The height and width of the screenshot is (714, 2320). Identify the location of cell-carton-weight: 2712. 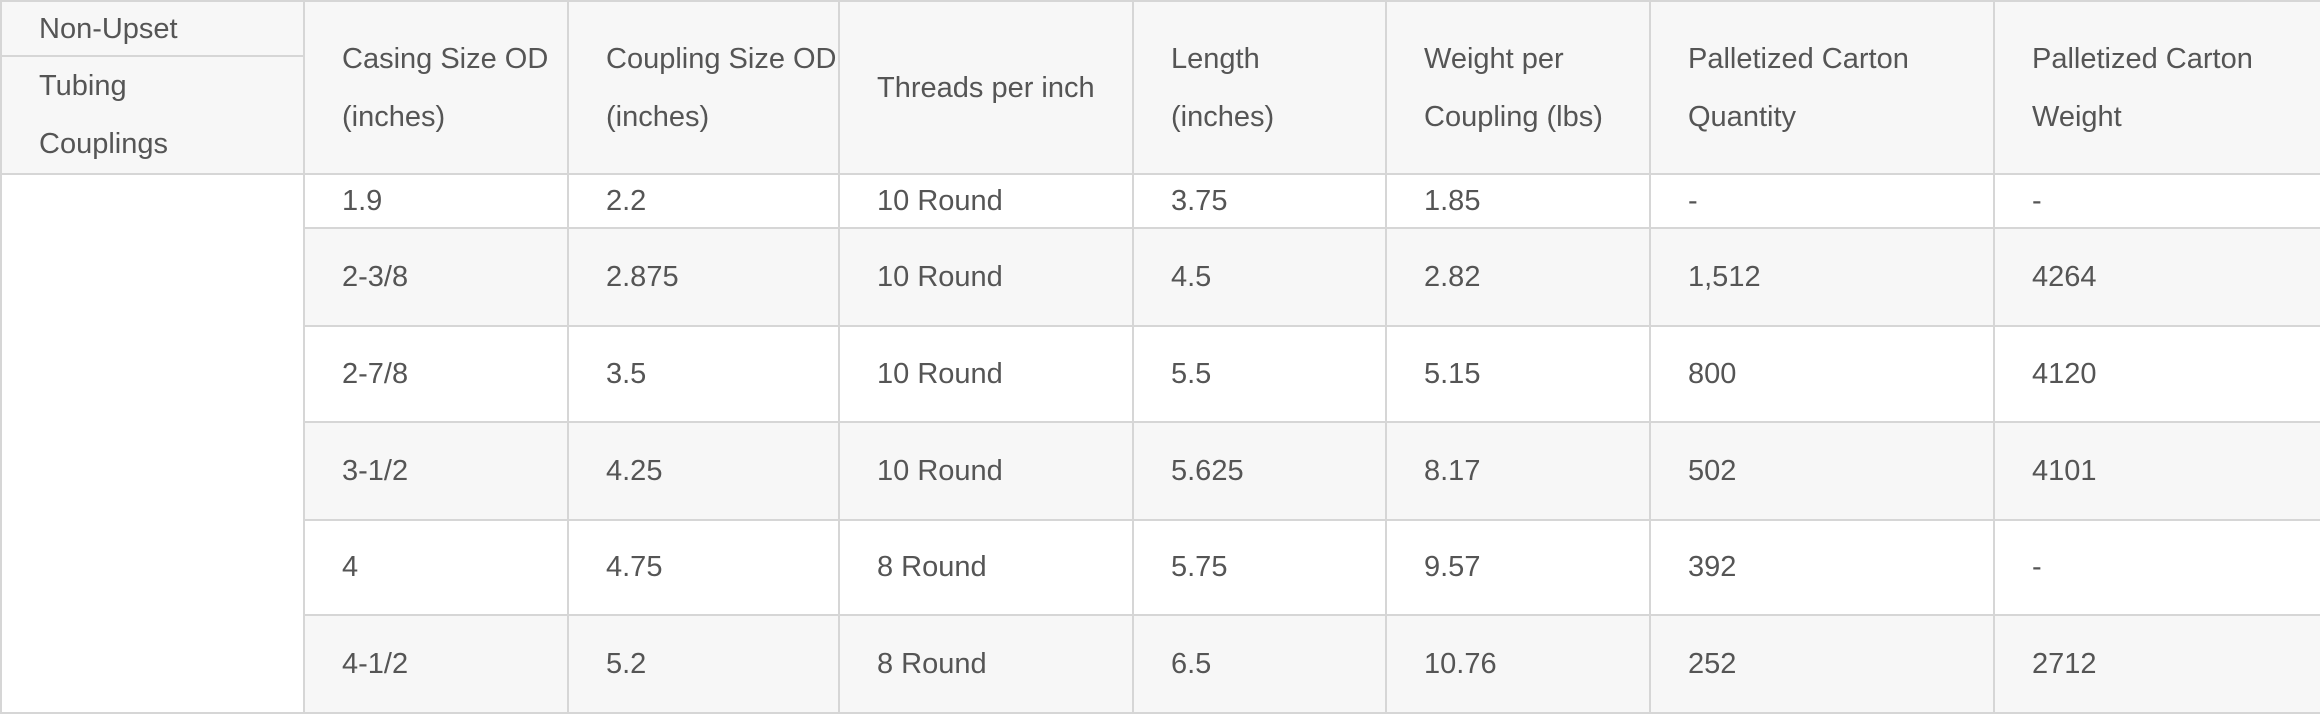
(2156, 664).